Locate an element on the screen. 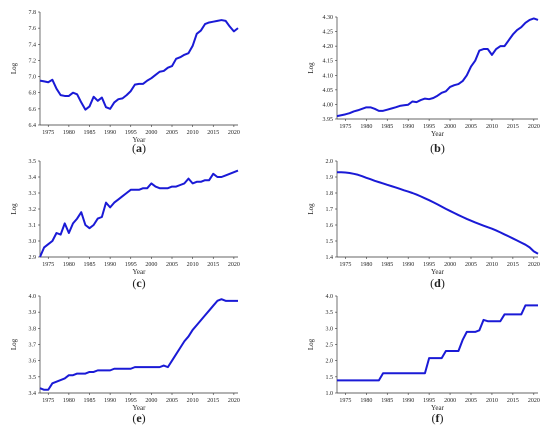 This screenshot has height=439, width=550. x-tick-label-c-8: 2015 is located at coordinates (213, 265).